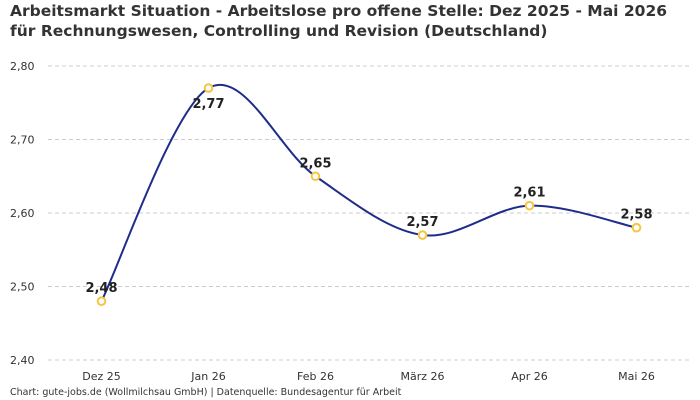 This screenshot has width=700, height=400. What do you see at coordinates (529, 193) in the screenshot?
I see `data-label: 2,61` at bounding box center [529, 193].